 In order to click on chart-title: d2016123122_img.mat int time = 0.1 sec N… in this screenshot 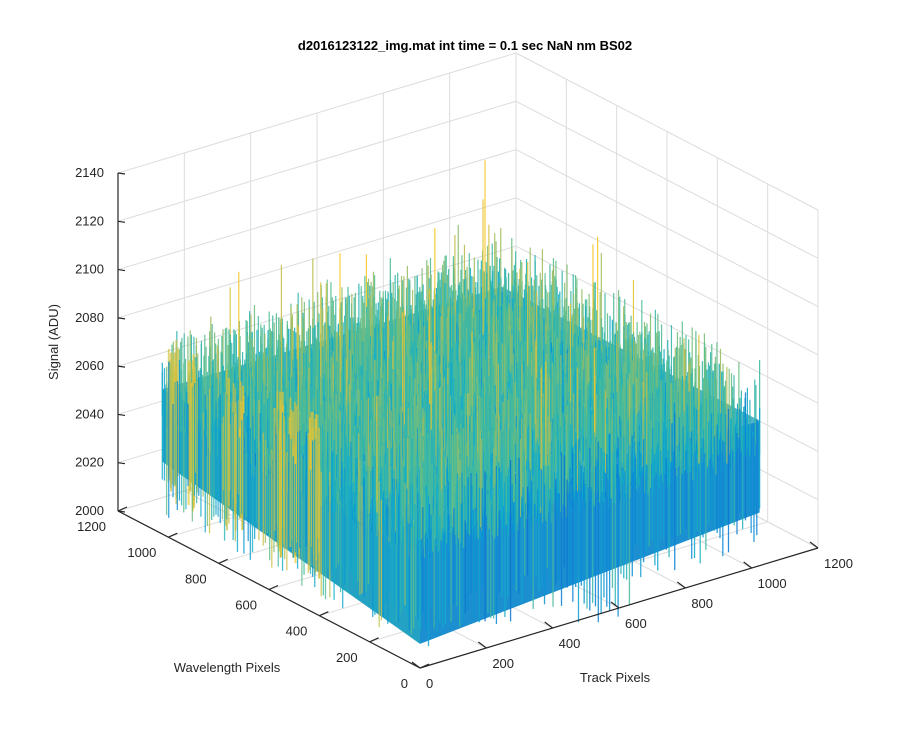, I will do `click(465, 45)`.